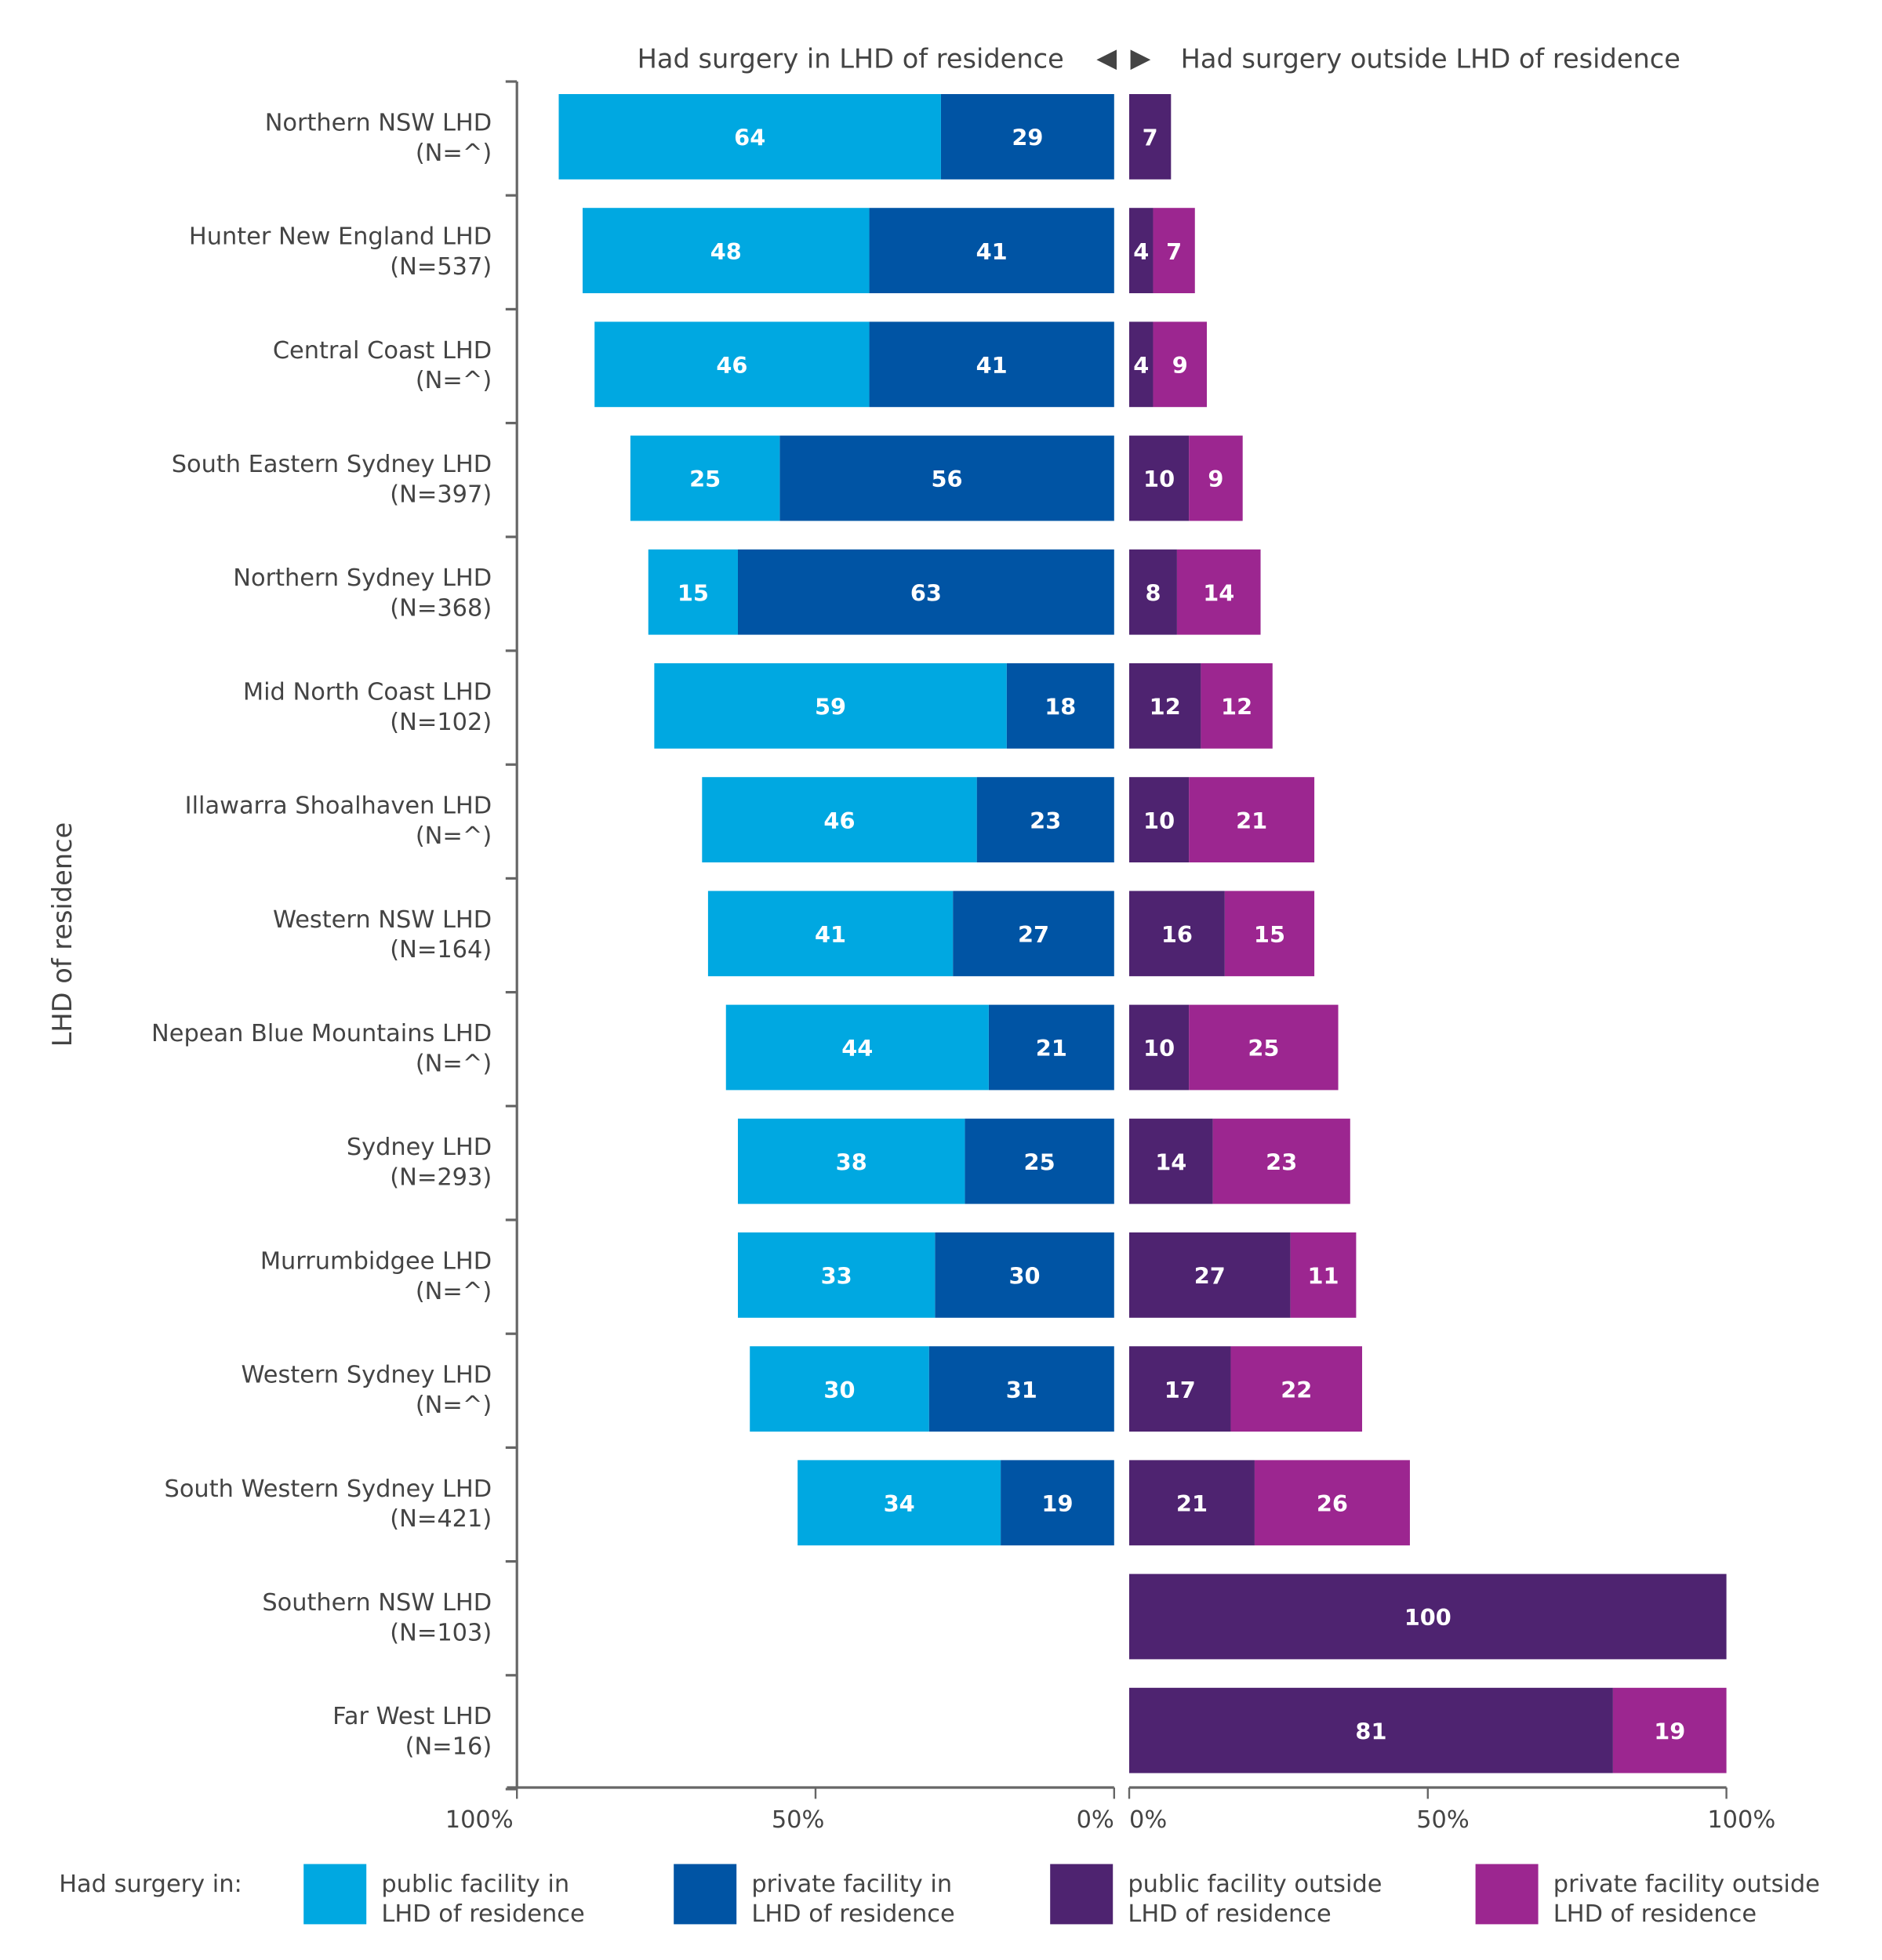  Describe the element at coordinates (338, 806) in the screenshot. I see `category-label: Illawarra Shoalhaven LHD` at that location.